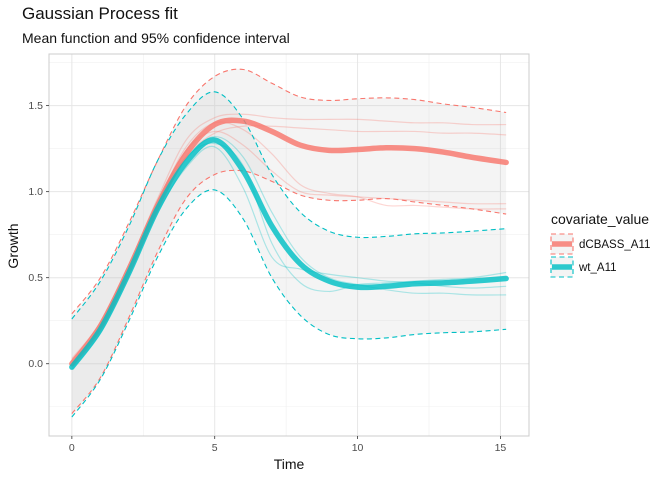 Image resolution: width=672 pixels, height=480 pixels. Describe the element at coordinates (597, 268) in the screenshot. I see `legend-label-wt_A11: wt_A11` at that location.